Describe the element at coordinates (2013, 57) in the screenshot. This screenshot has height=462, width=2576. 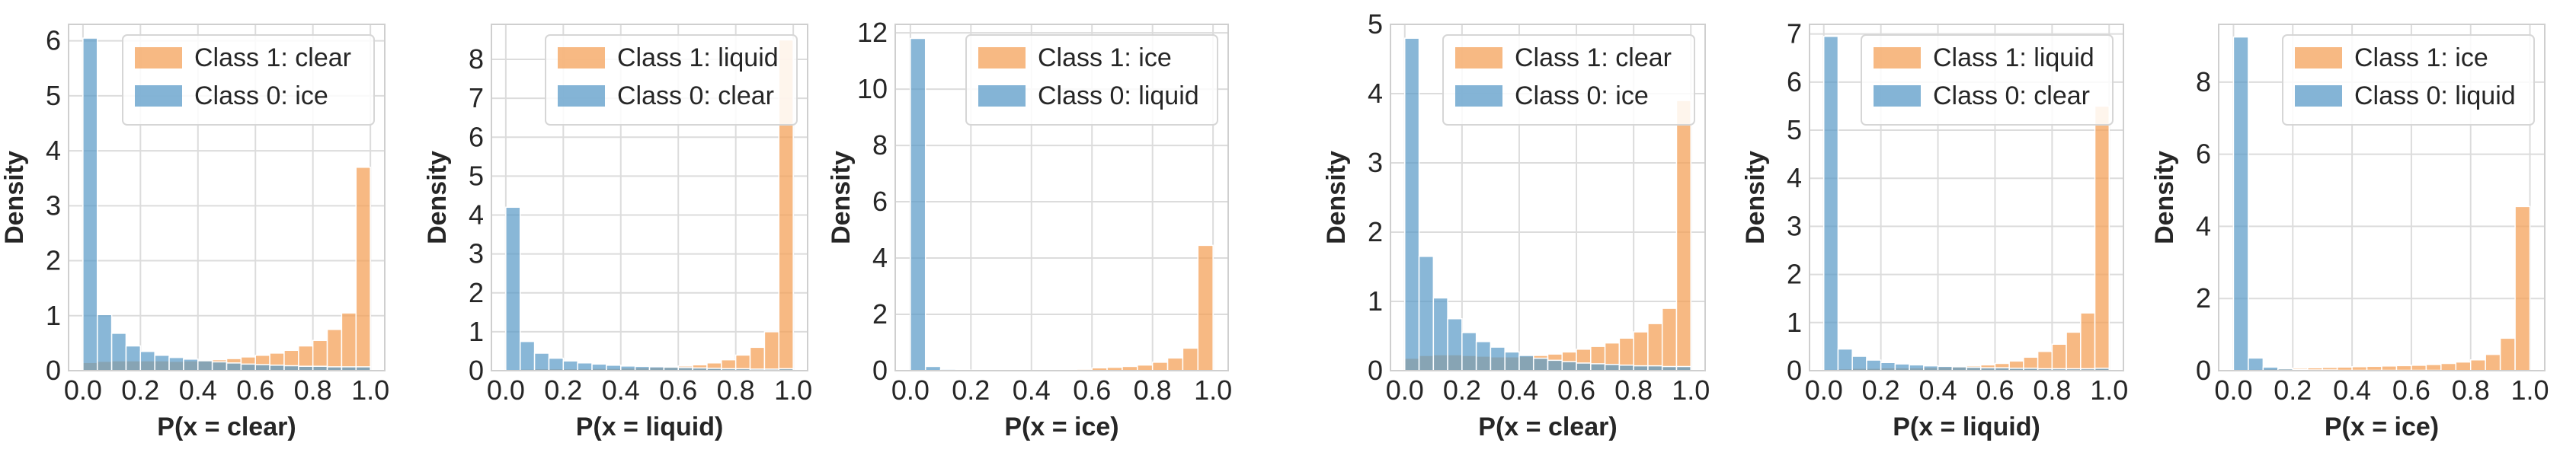
I see `legend-label: Class 1: liquid` at that location.